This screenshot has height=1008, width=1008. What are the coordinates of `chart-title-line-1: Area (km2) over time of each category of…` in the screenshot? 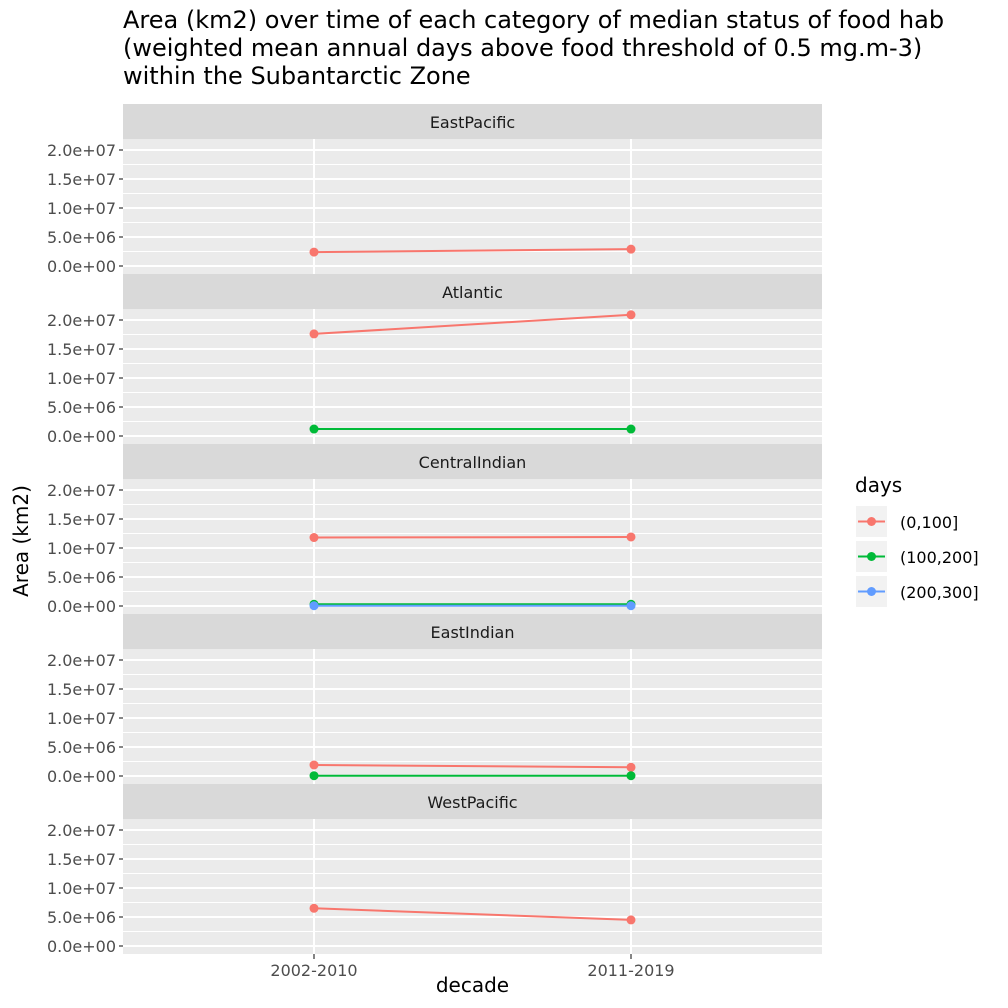 It's located at (534, 20).